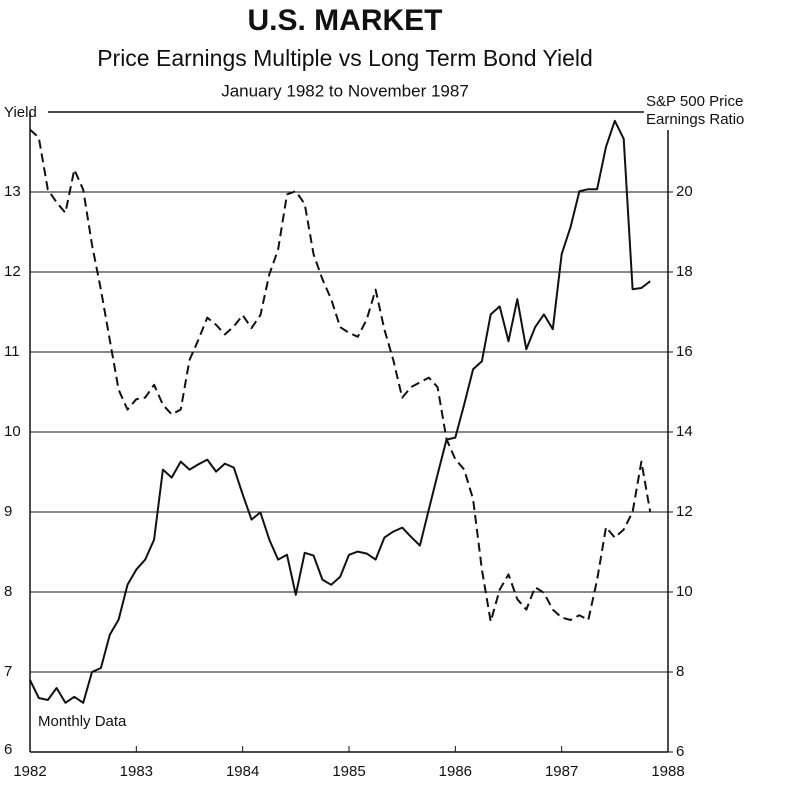  Describe the element at coordinates (8, 591) in the screenshot. I see `y-tick-label: 8` at that location.